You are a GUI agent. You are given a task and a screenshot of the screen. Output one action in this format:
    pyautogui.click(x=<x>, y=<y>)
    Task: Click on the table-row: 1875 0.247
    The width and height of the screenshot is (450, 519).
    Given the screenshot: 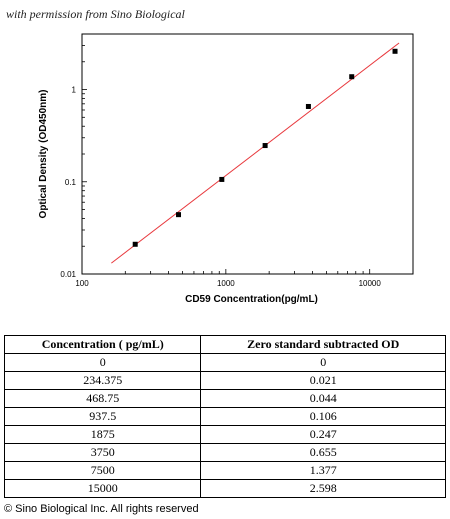 What is the action you would take?
    pyautogui.click(x=224, y=434)
    